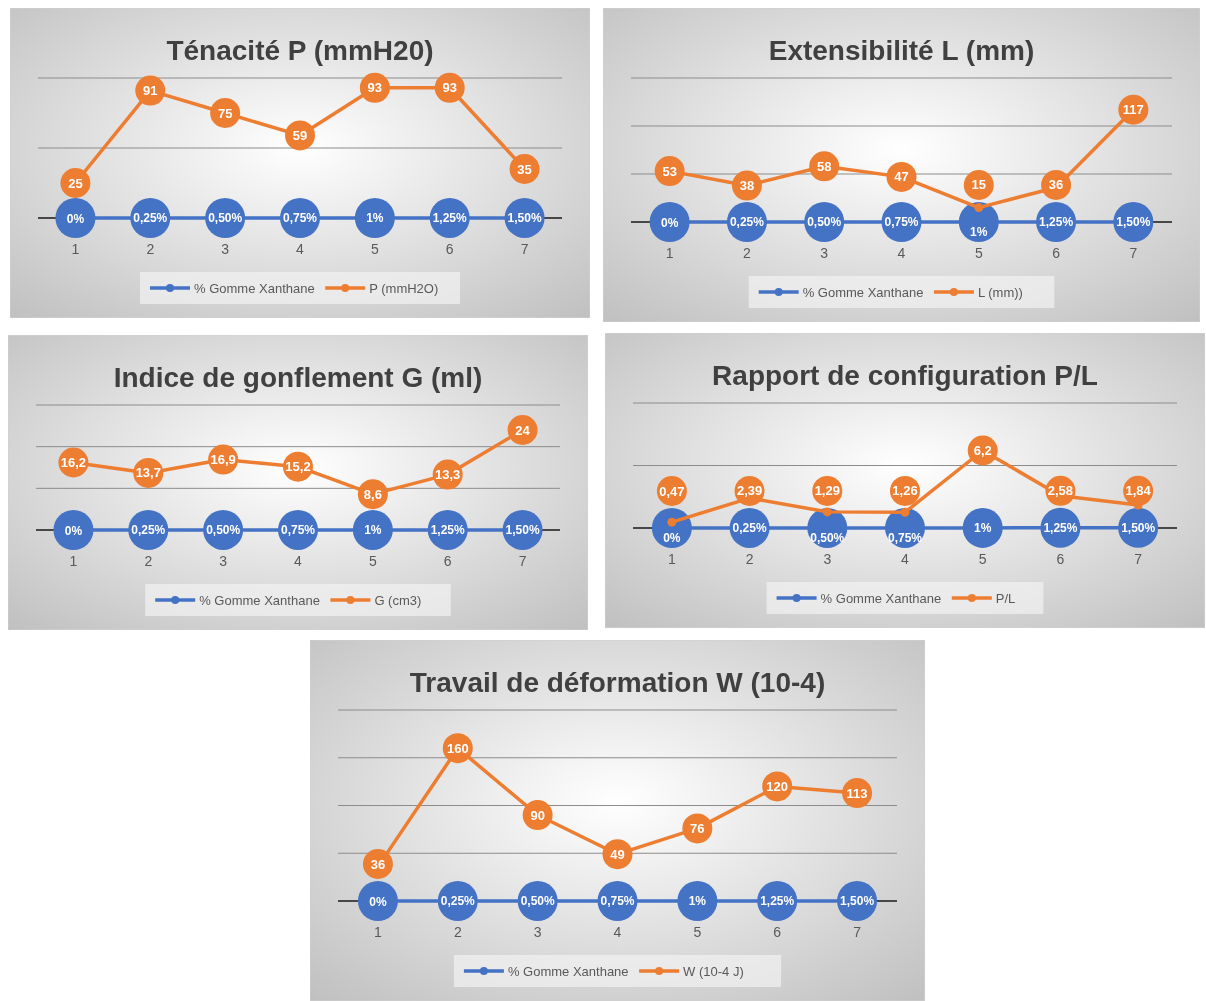  I want to click on data-label: 1,29, so click(827, 491).